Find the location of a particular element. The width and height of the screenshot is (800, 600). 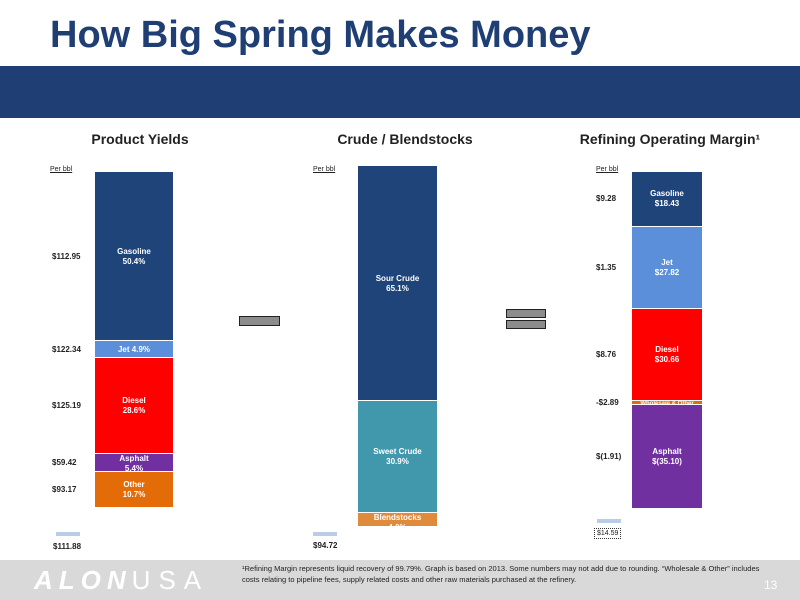

segment-label: Diesel $30.66 is located at coordinates (667, 355).